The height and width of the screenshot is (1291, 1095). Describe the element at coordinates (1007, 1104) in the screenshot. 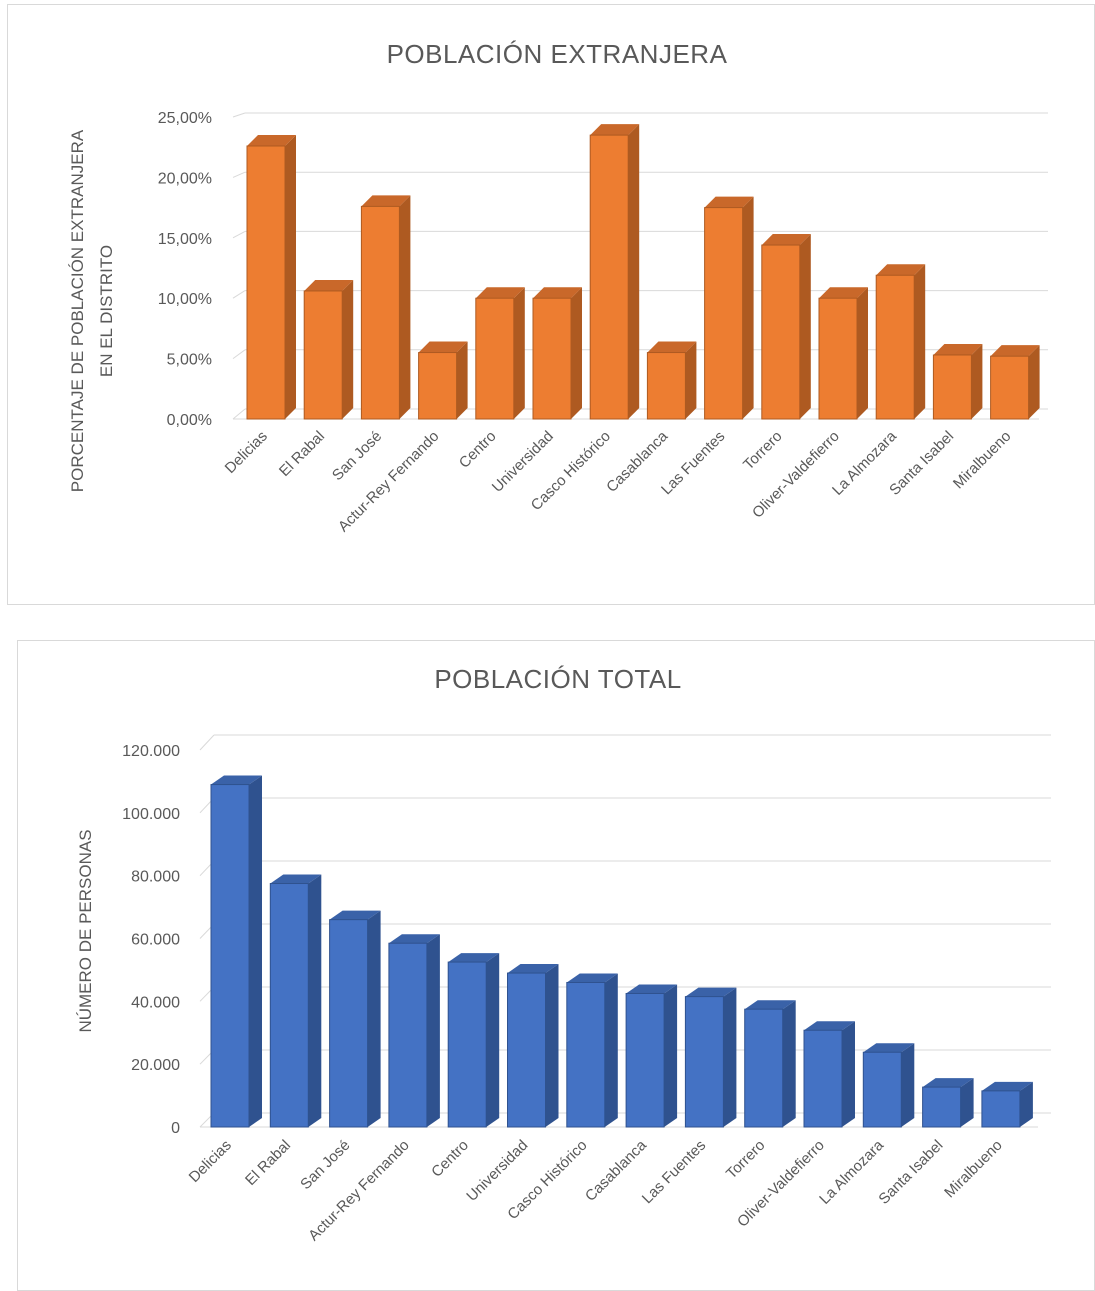

I see `bar-miralbueno` at that location.